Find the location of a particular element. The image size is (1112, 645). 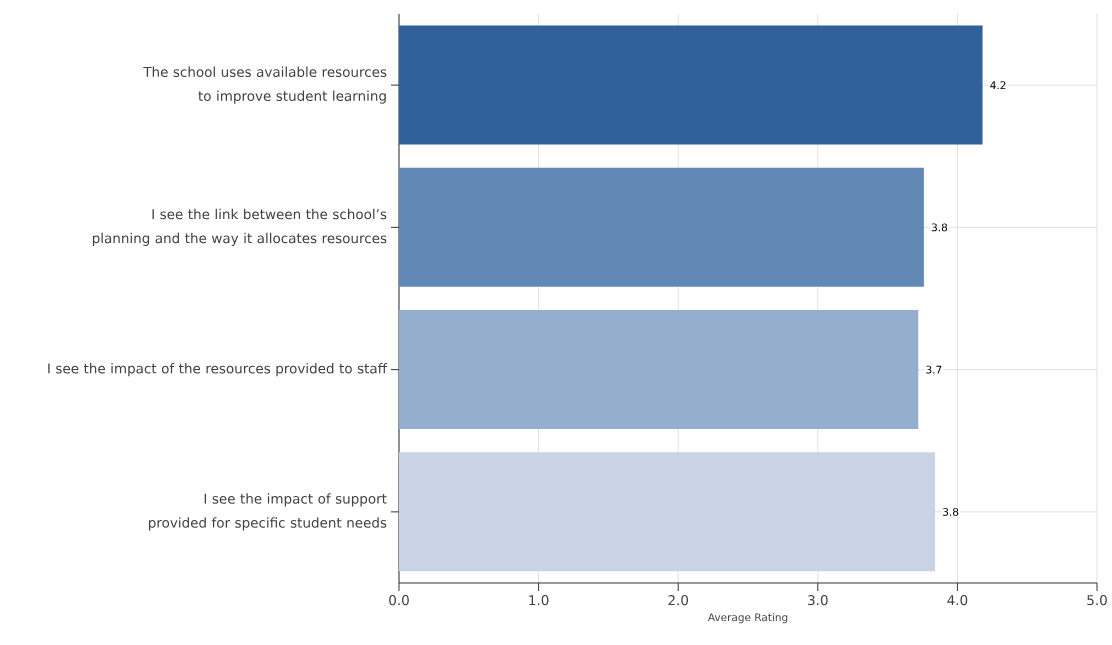

x-tick-label: 4.0 is located at coordinates (957, 600).